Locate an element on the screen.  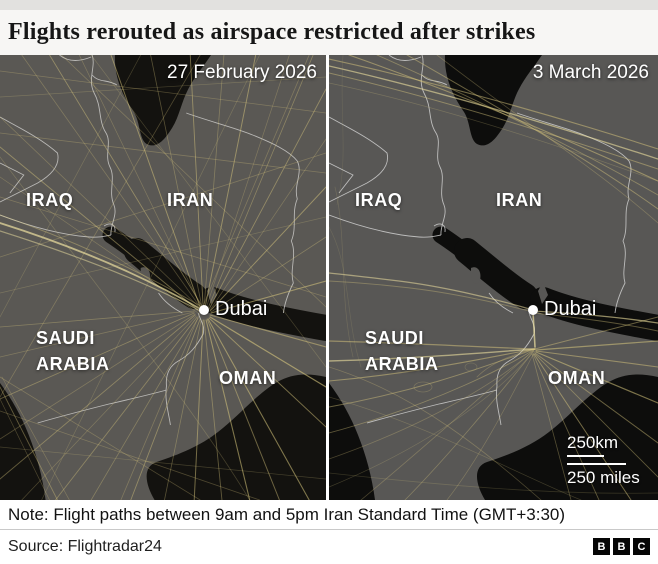
bbc-logo-letter: C is located at coordinates (641, 546).